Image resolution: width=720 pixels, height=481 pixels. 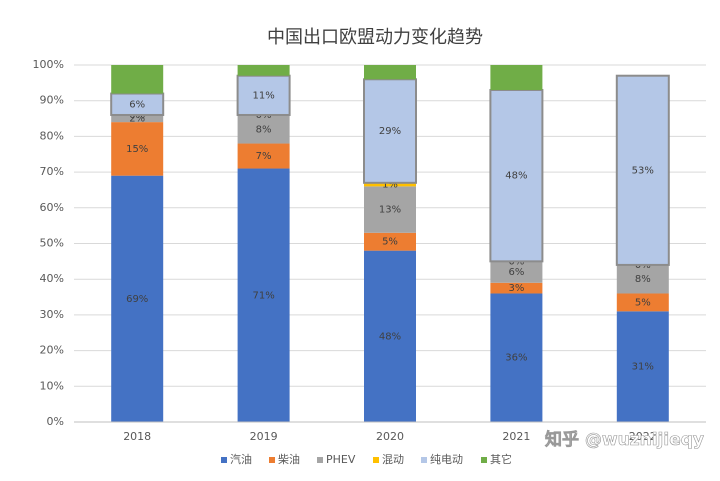 I want to click on legend-label: 纯电动, so click(x=446, y=459).